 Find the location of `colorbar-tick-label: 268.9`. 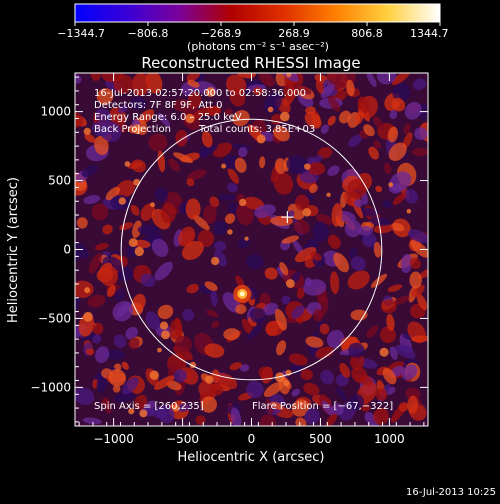

colorbar-tick-label: 268.9 is located at coordinates (294, 33).